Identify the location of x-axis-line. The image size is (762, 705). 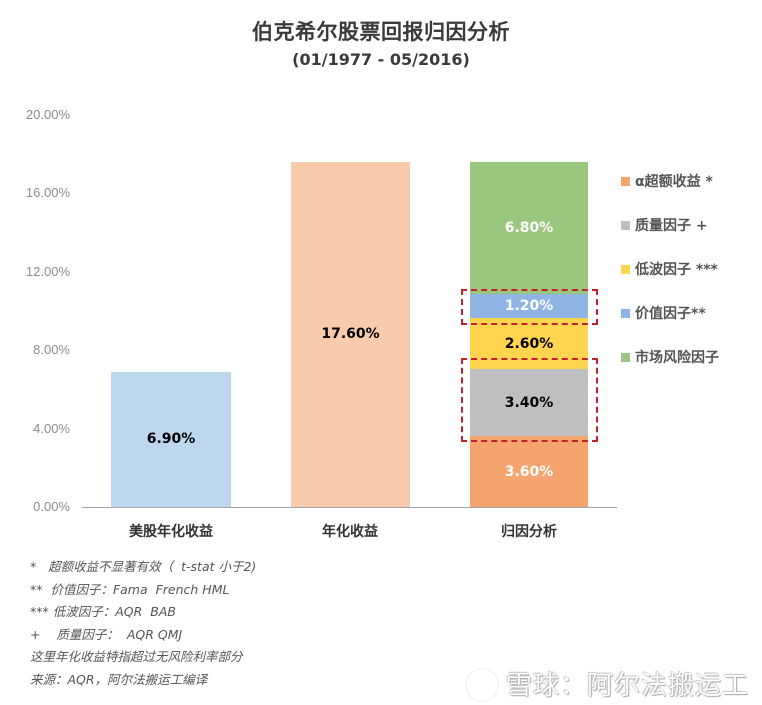
(349, 507).